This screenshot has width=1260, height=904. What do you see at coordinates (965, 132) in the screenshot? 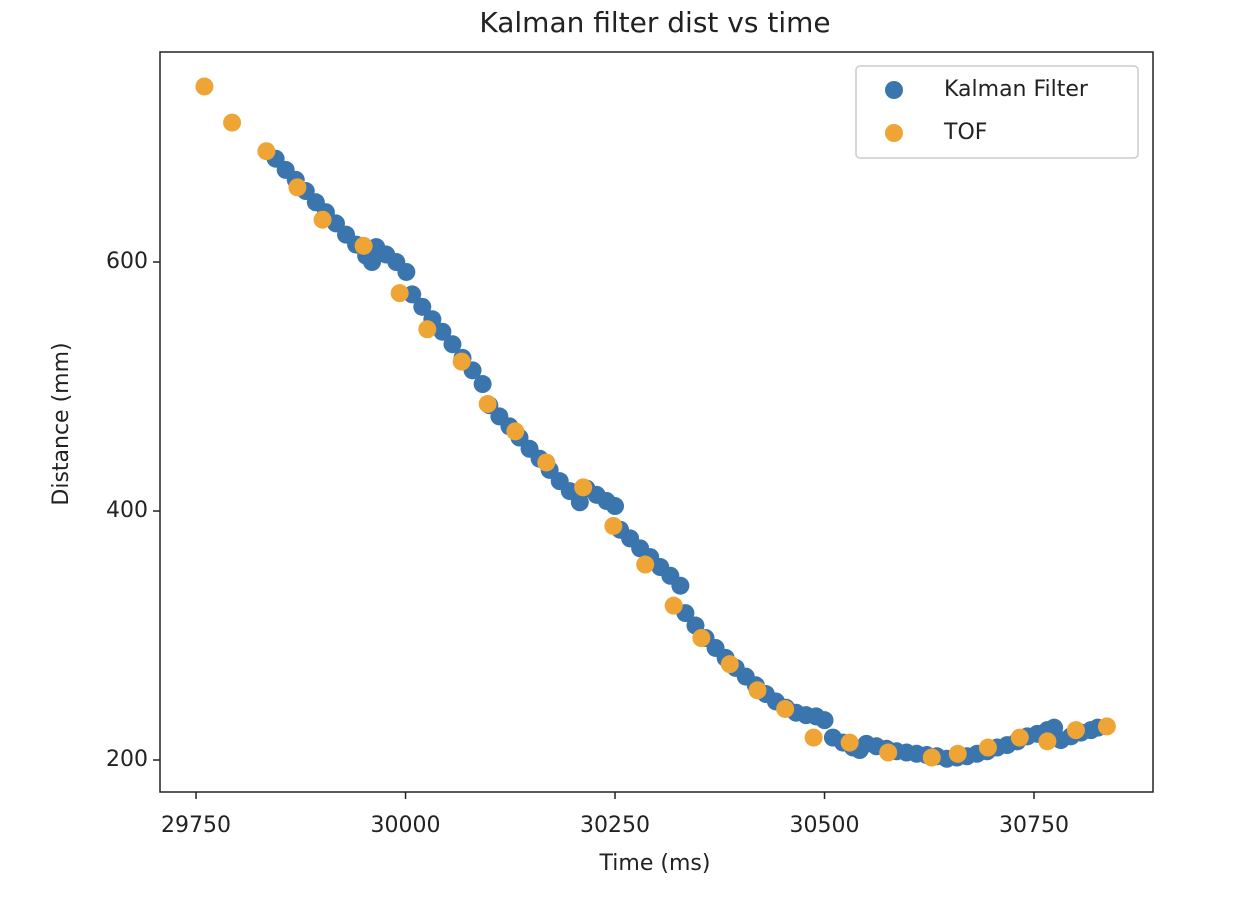
I see `legend-label: TOF` at bounding box center [965, 132].